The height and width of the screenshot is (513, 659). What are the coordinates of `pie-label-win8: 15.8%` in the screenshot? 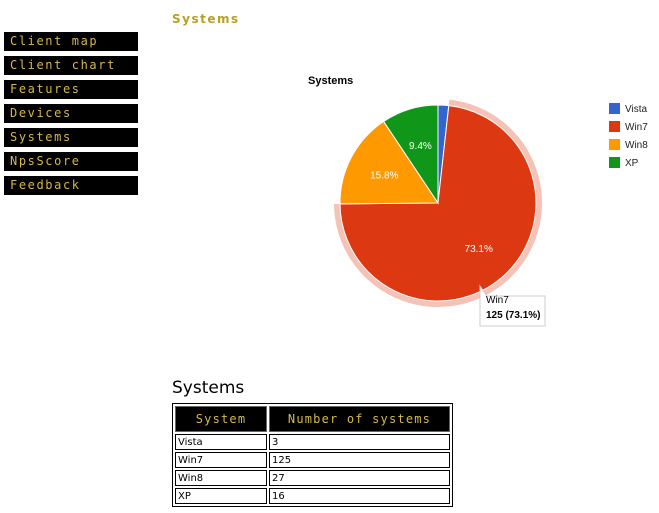 It's located at (384, 176).